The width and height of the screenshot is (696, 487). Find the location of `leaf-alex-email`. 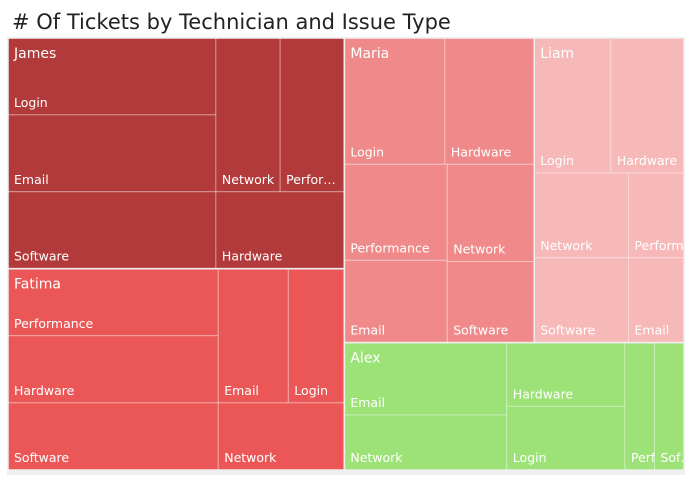

leaf-alex-email is located at coordinates (425, 379).